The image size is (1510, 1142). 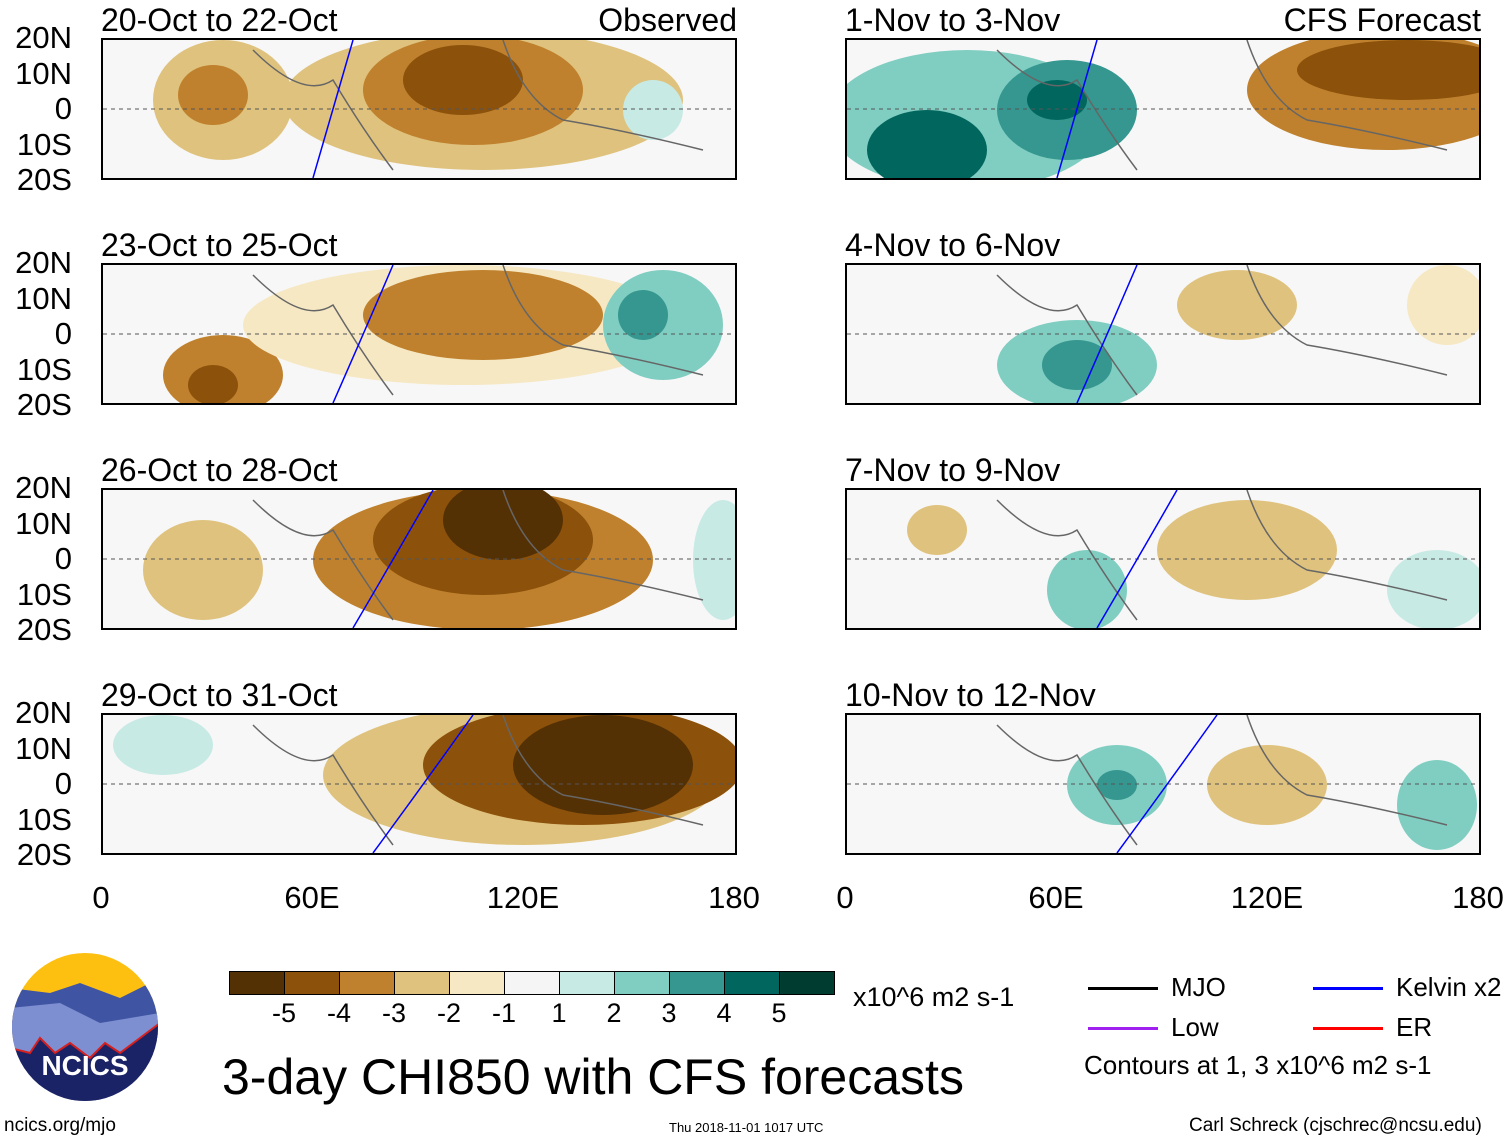 What do you see at coordinates (219, 695) in the screenshot?
I see `panel-title: 29-Oct to 31-Oct` at bounding box center [219, 695].